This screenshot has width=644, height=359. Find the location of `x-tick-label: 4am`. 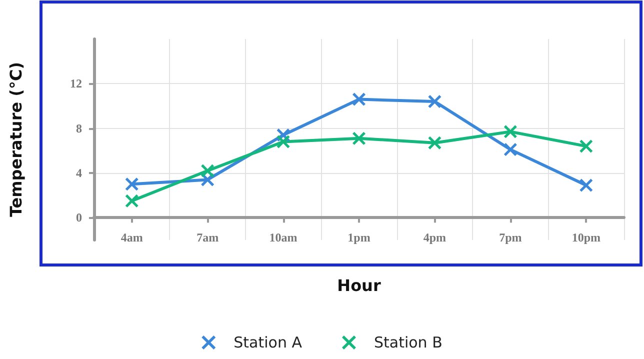

x-tick-label: 4am is located at coordinates (131, 237).